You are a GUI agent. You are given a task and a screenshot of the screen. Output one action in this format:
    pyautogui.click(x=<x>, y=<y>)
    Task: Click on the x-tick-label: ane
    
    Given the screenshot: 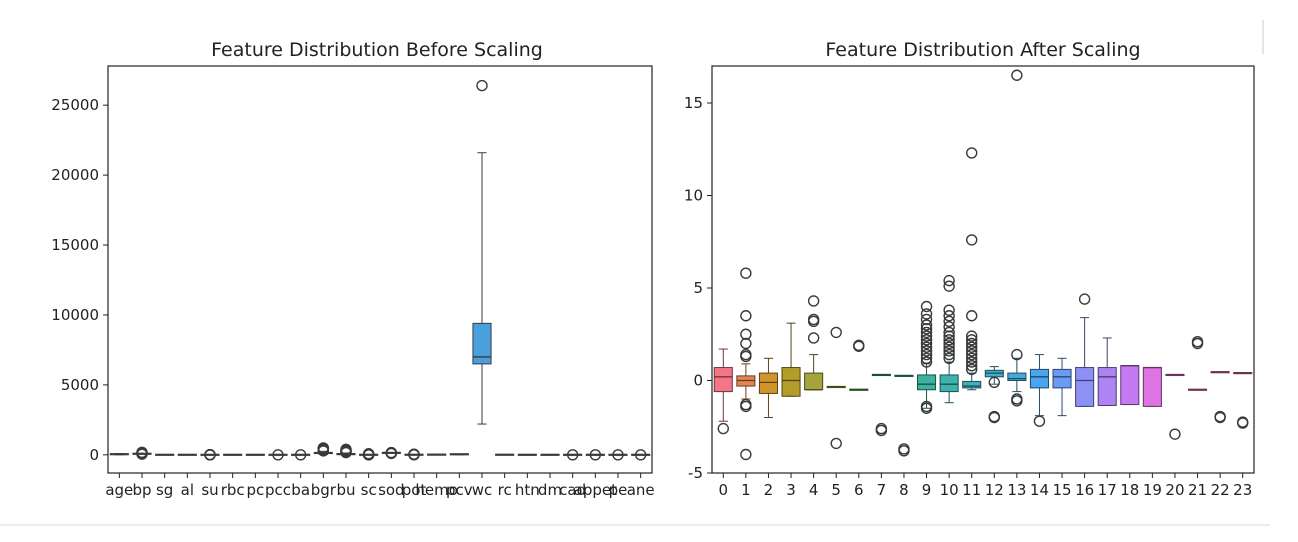 What is the action you would take?
    pyautogui.click(x=641, y=490)
    